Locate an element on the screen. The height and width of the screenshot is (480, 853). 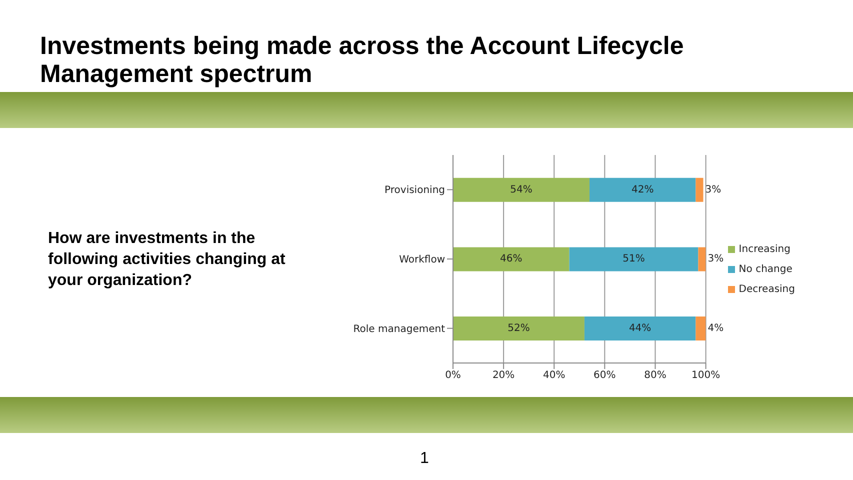
x-tick-label: 80% is located at coordinates (655, 376).